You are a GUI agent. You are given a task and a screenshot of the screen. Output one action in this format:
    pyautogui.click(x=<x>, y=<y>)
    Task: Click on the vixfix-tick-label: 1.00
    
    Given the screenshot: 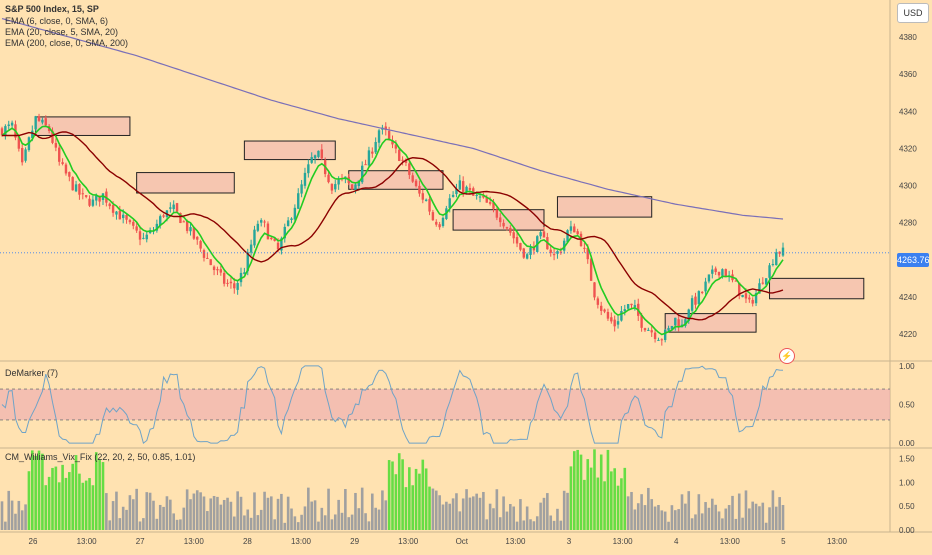 What is the action you would take?
    pyautogui.click(x=907, y=482)
    